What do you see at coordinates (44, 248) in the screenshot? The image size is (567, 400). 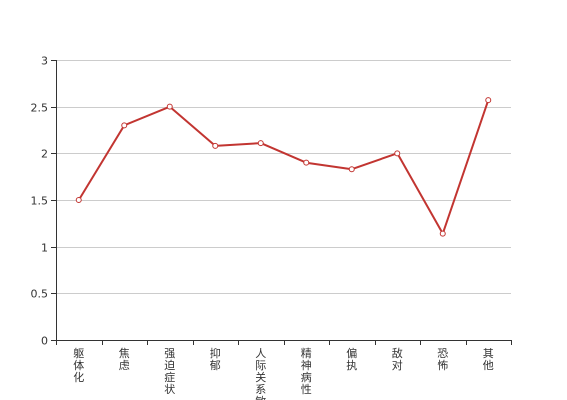 I see `y-tick-label: 1` at bounding box center [44, 248].